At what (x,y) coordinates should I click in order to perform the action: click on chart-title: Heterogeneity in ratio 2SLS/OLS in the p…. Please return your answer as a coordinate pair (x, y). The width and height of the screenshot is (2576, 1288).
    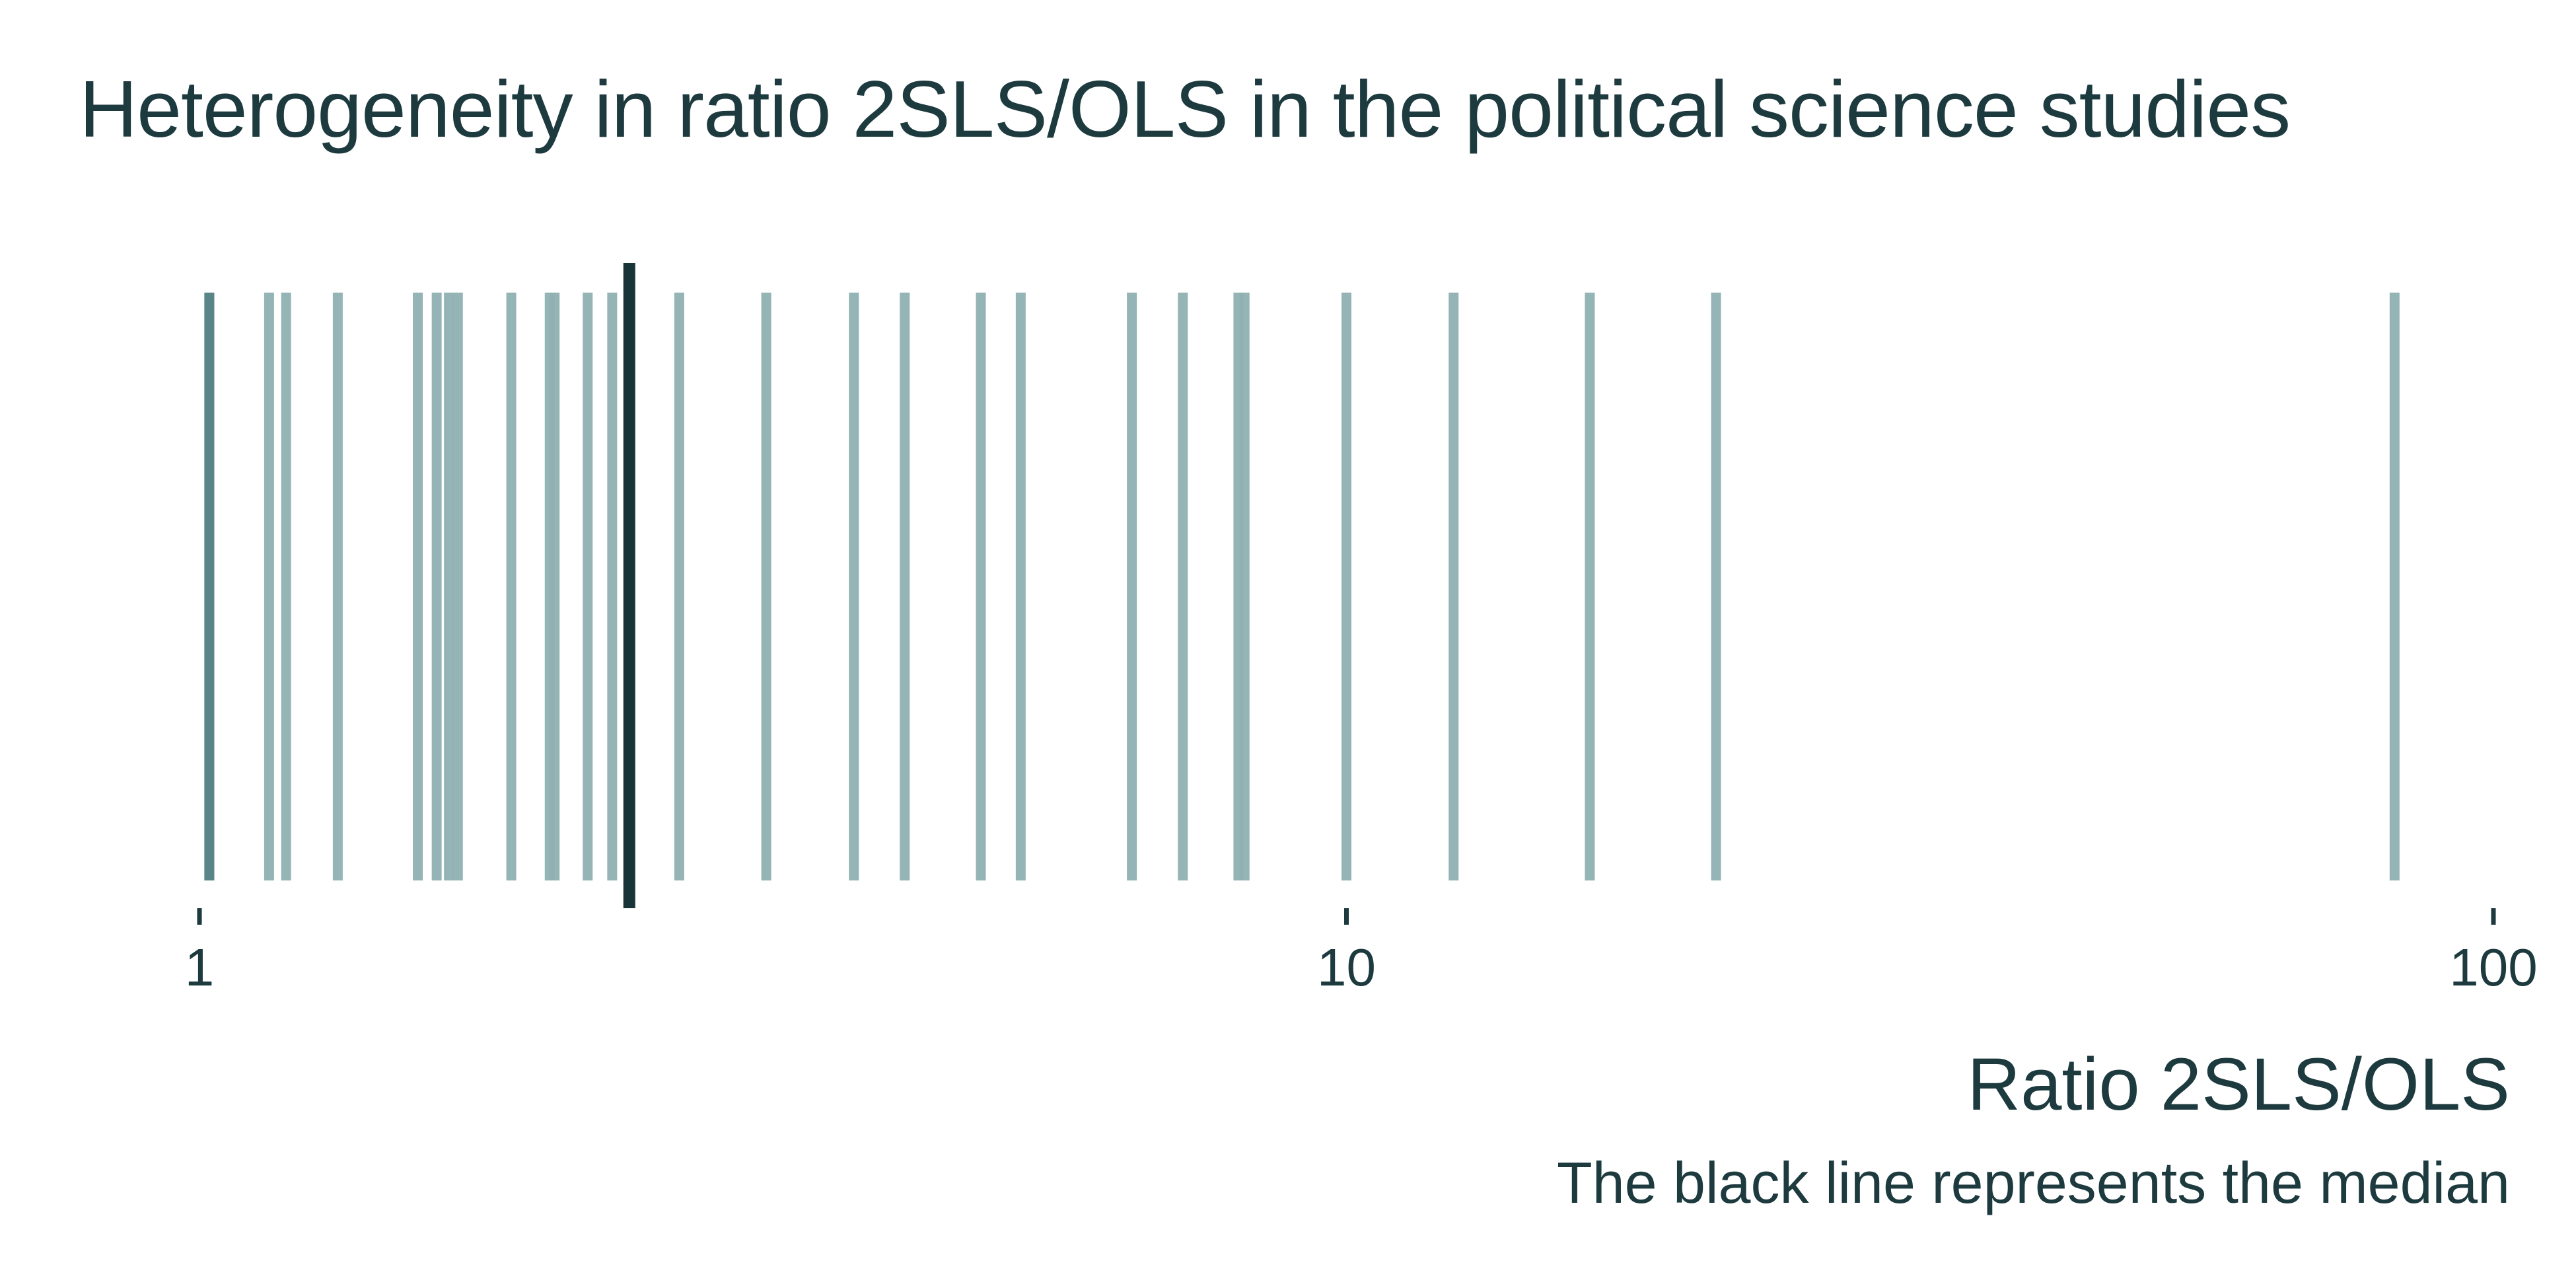
    Looking at the image, I should click on (1185, 109).